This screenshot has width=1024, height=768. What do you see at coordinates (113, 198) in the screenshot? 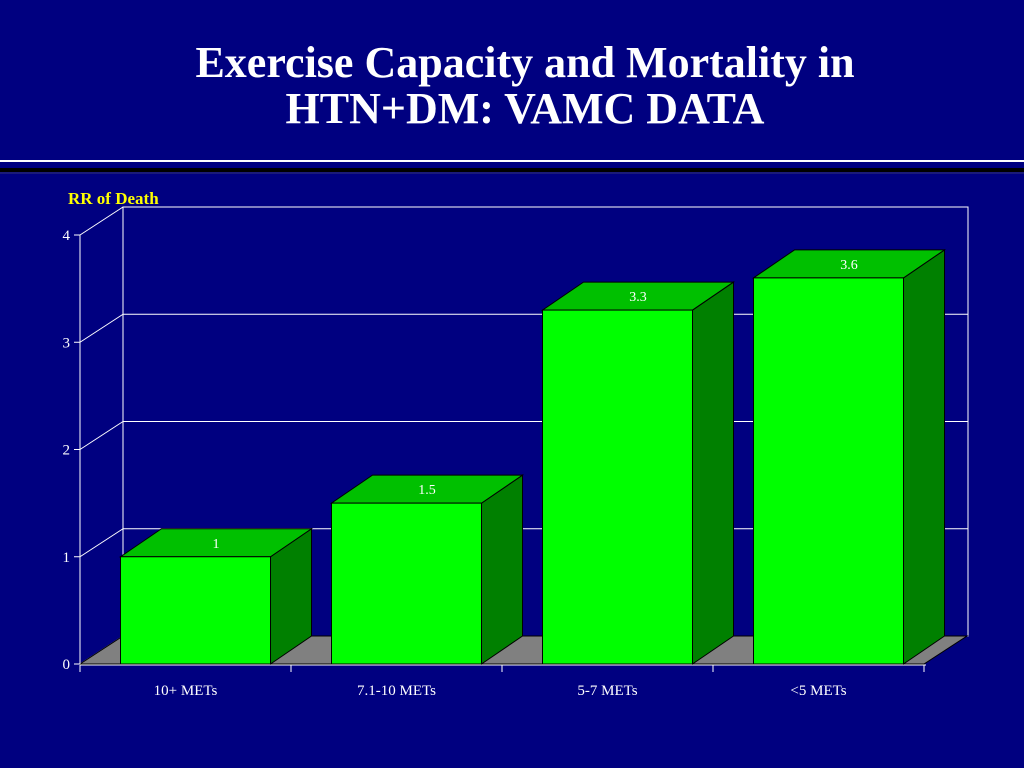
I see `y-axis-label: RR of Death` at bounding box center [113, 198].